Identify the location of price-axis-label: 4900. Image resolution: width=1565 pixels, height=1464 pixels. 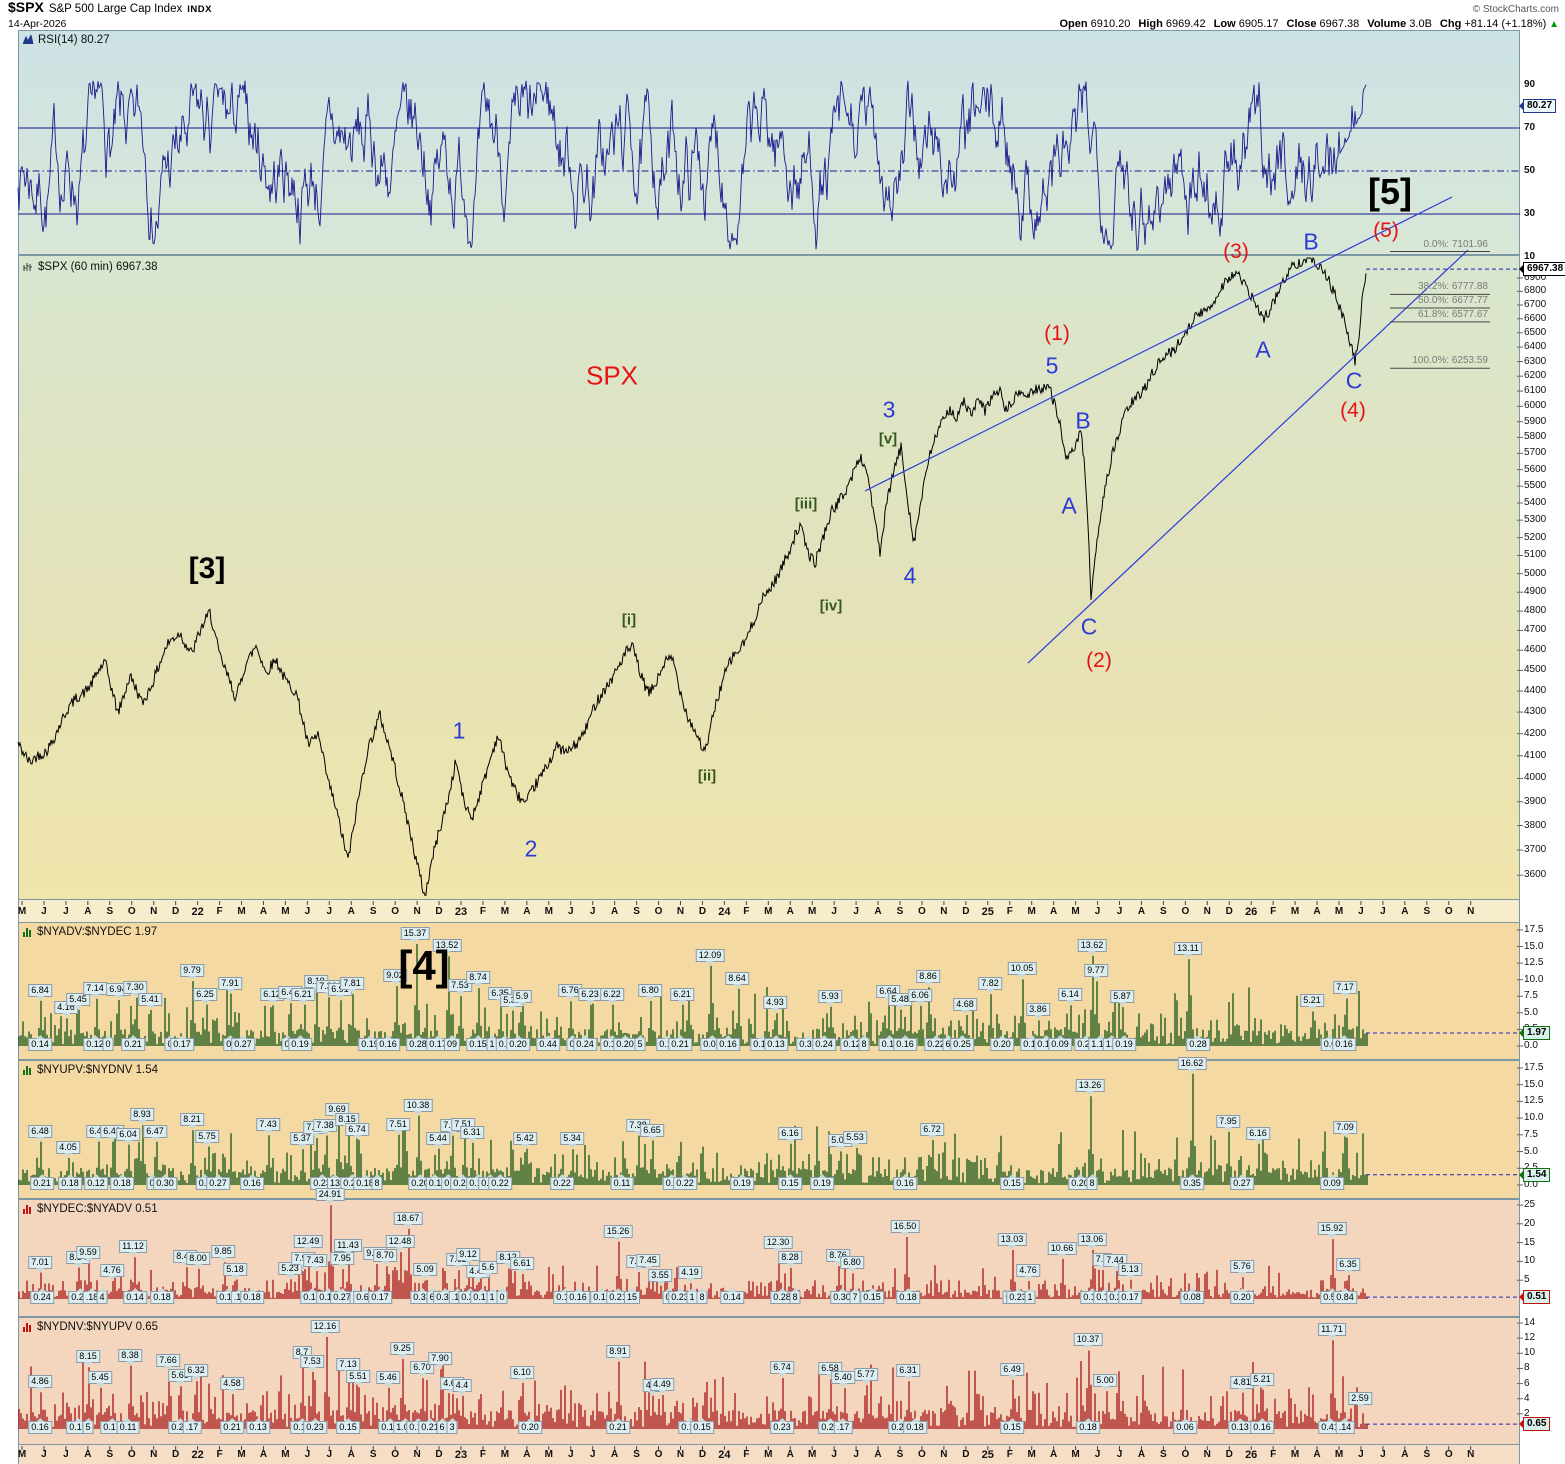
(1535, 592).